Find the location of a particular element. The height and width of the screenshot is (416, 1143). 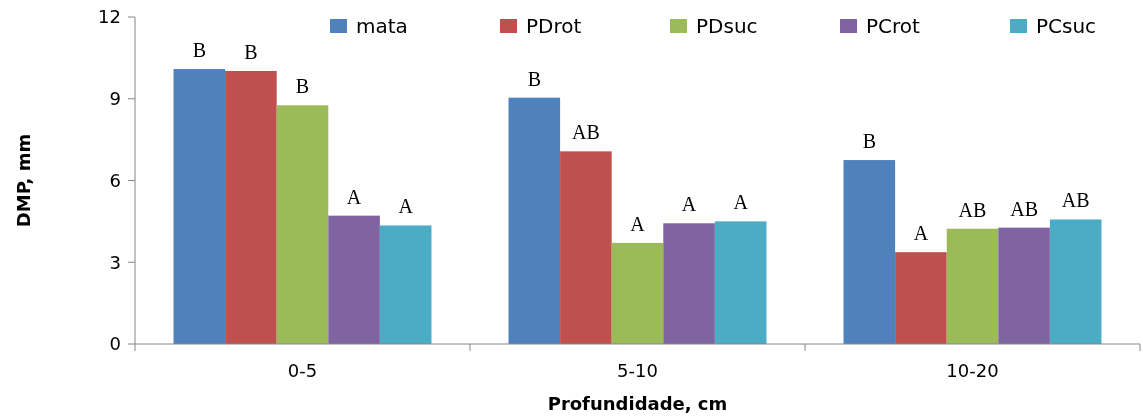

x-tick-label: 10-20 is located at coordinates (972, 370).